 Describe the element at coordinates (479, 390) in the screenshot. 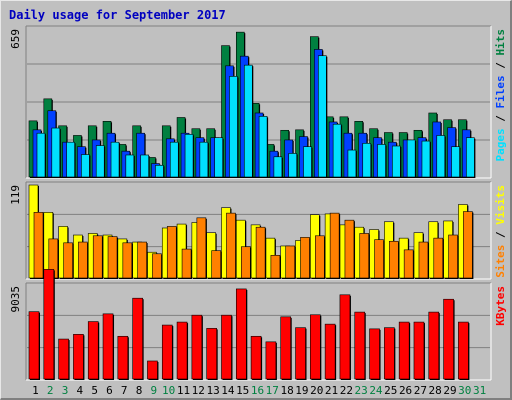

I see `x-tick-day-31: 31` at that location.